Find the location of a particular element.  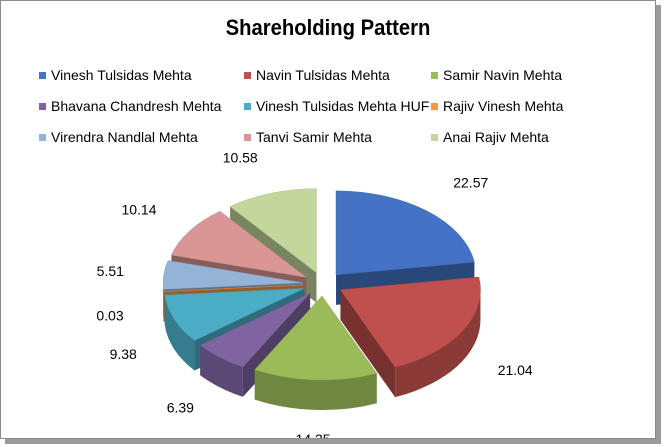

legend-item: Rajiv Vinesh Mehta is located at coordinates (497, 106).